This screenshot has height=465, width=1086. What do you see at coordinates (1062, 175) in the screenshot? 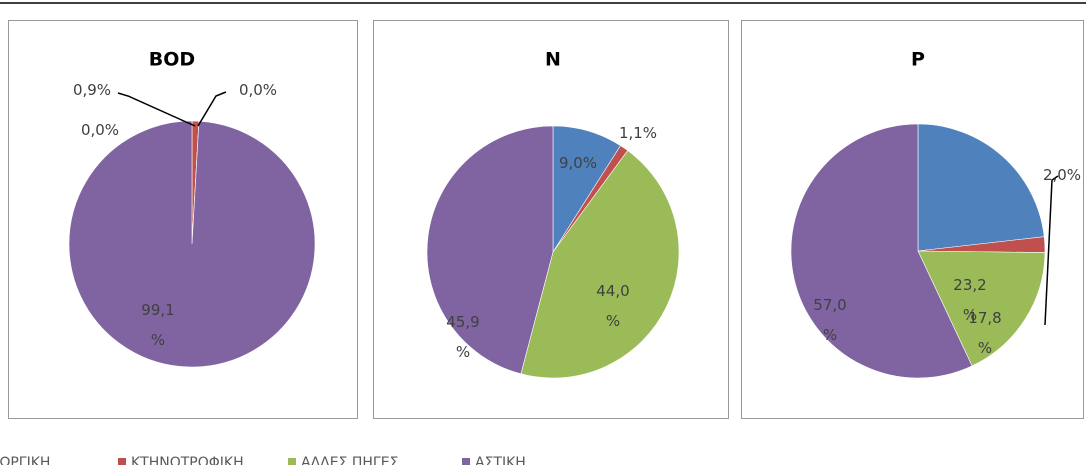
I see `data-label: 2,0%` at bounding box center [1062, 175].